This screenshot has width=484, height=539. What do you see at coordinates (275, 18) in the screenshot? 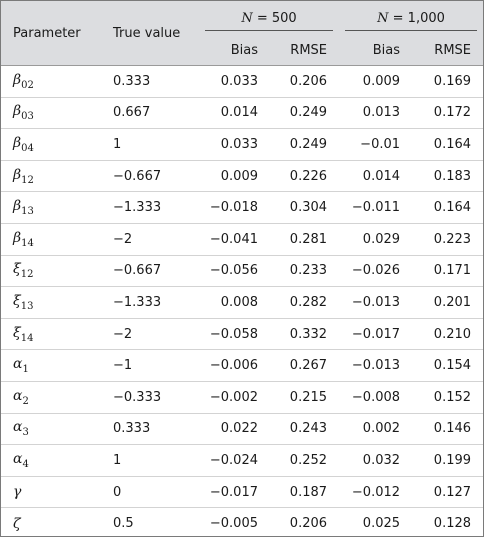
I see `n500-value: = 500` at bounding box center [275, 18].